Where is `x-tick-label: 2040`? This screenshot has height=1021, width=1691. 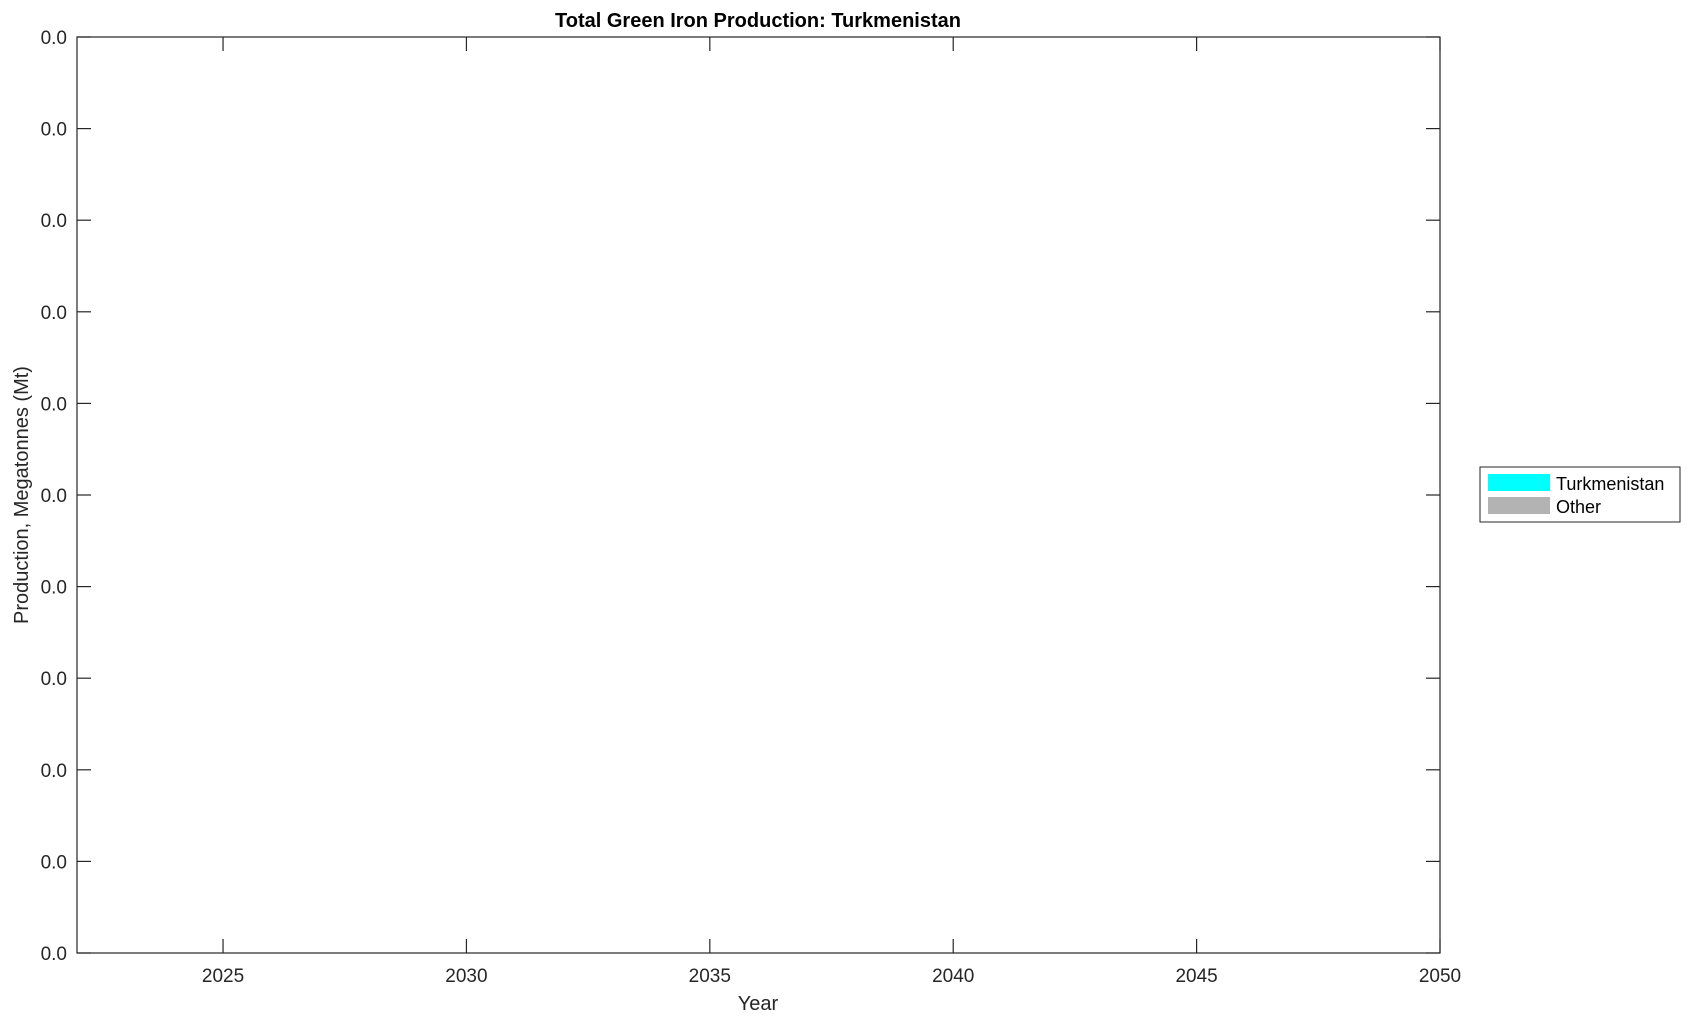 x-tick-label: 2040 is located at coordinates (953, 976).